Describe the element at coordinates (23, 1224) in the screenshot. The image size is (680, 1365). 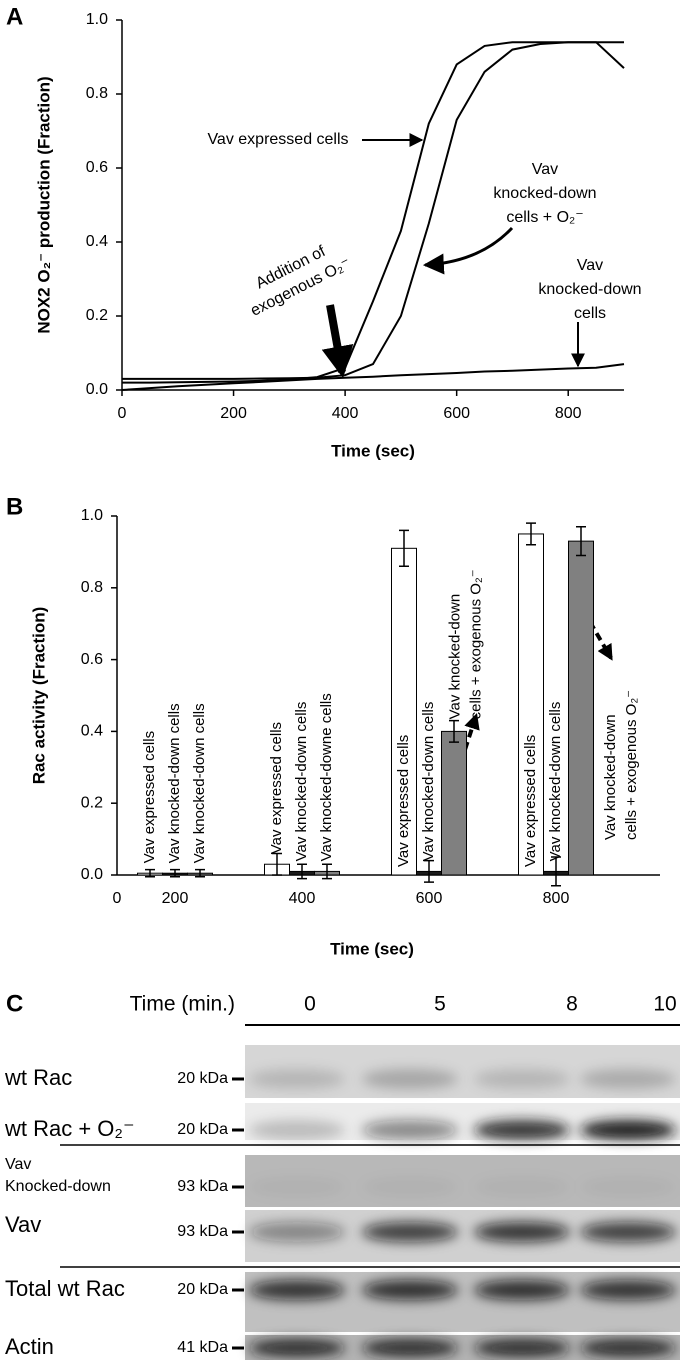
I see `row-label: Vav` at that location.